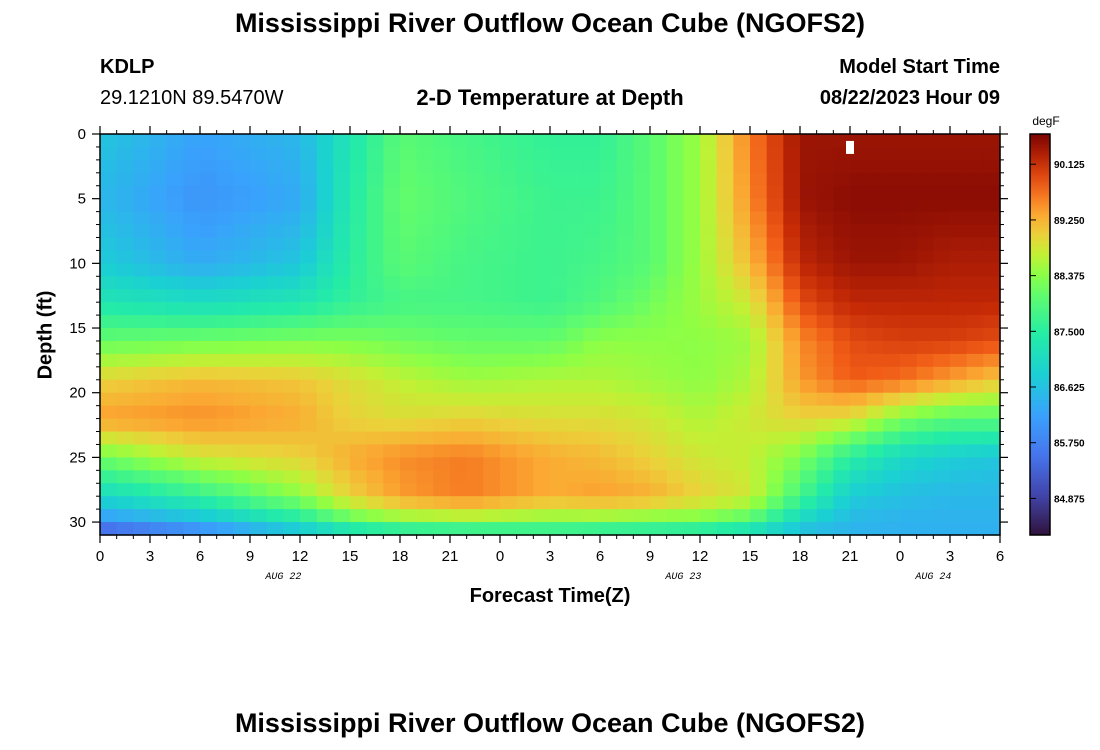 The image size is (1100, 750). What do you see at coordinates (900, 556) in the screenshot?
I see `x-tick-label: 0` at bounding box center [900, 556].